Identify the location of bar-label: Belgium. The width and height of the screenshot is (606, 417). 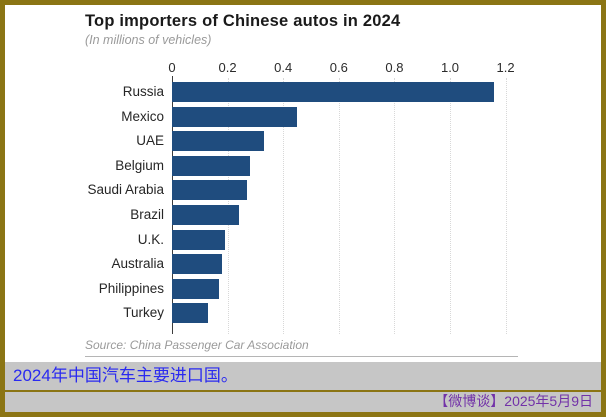
(139, 165).